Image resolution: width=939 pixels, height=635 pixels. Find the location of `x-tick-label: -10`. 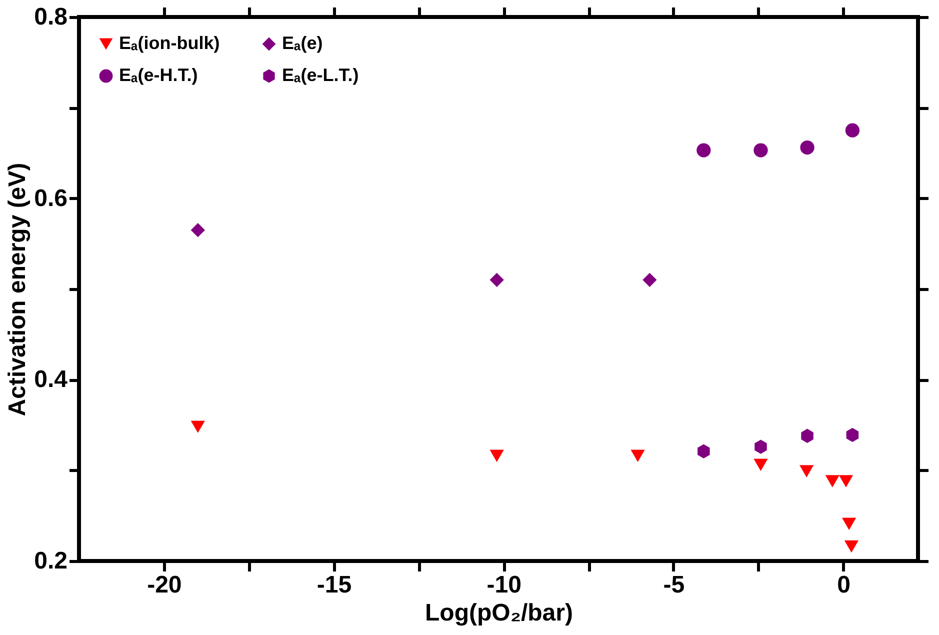

x-tick-label: -10 is located at coordinates (504, 585).